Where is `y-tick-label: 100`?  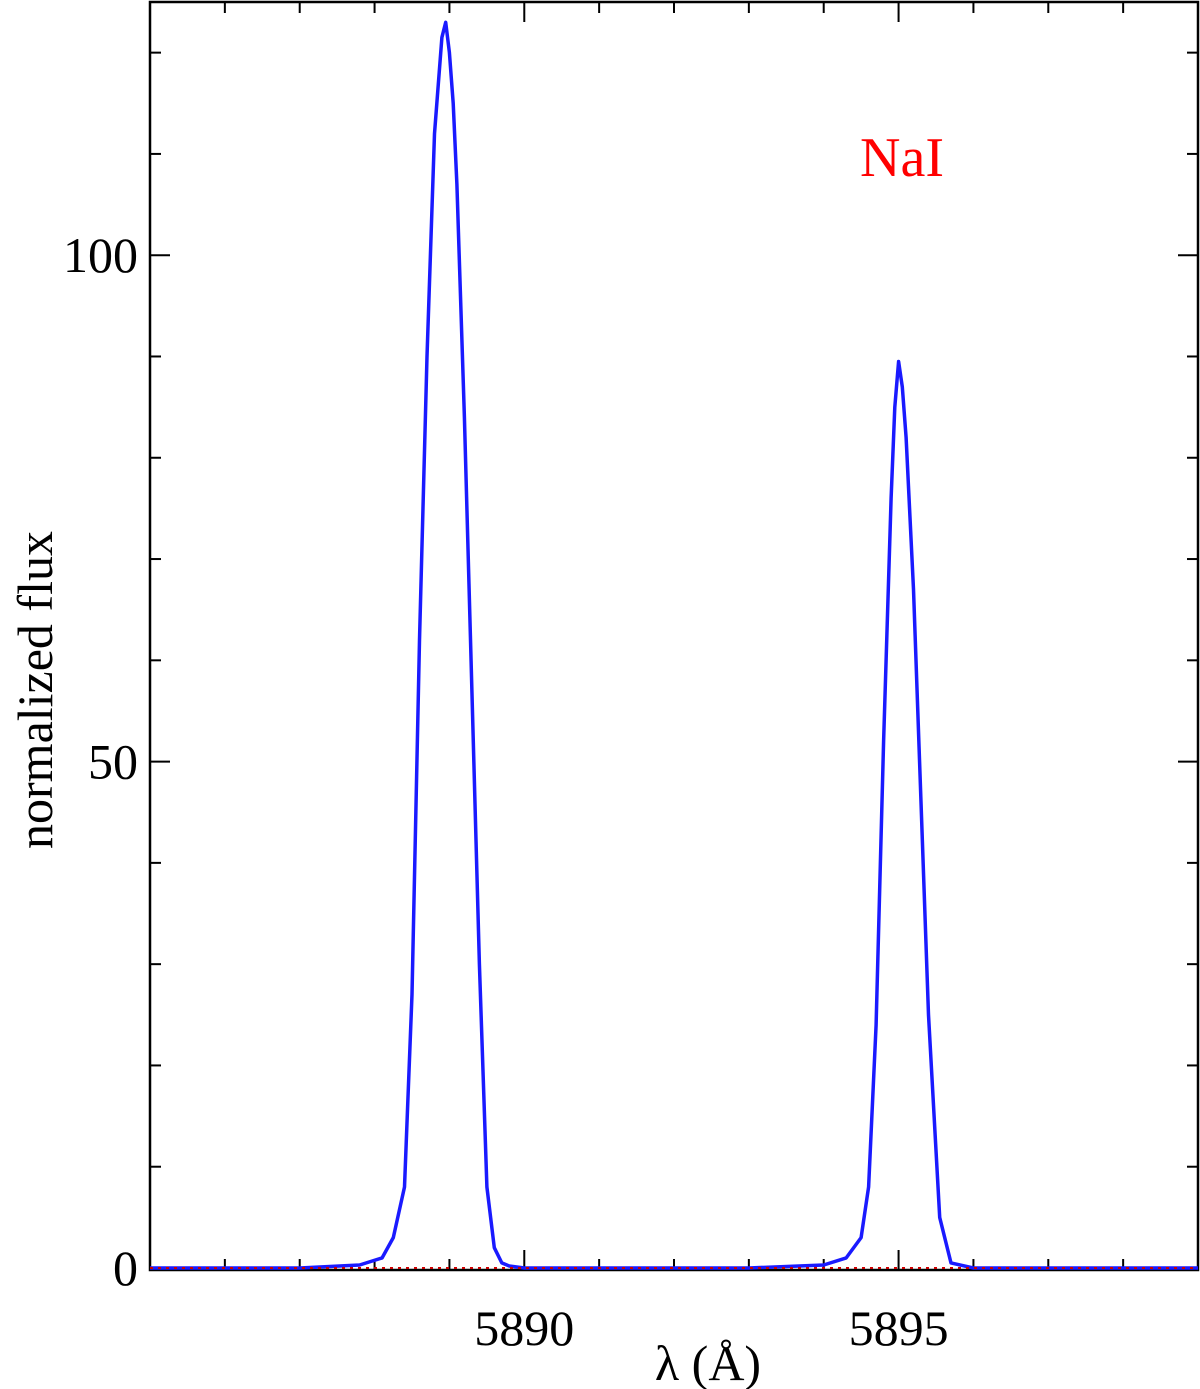 y-tick-label: 100 is located at coordinates (100, 255).